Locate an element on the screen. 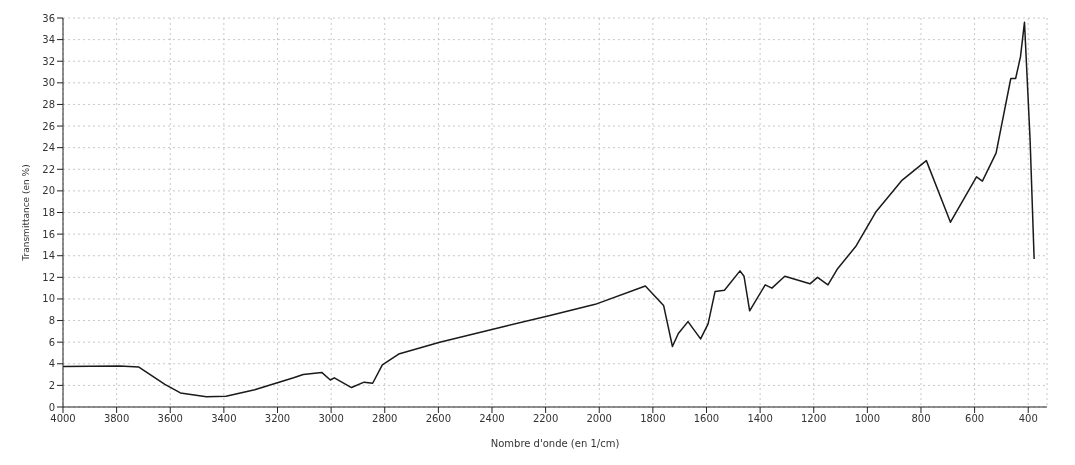 The width and height of the screenshot is (1075, 465). x-tick-label: 3600 is located at coordinates (170, 419).